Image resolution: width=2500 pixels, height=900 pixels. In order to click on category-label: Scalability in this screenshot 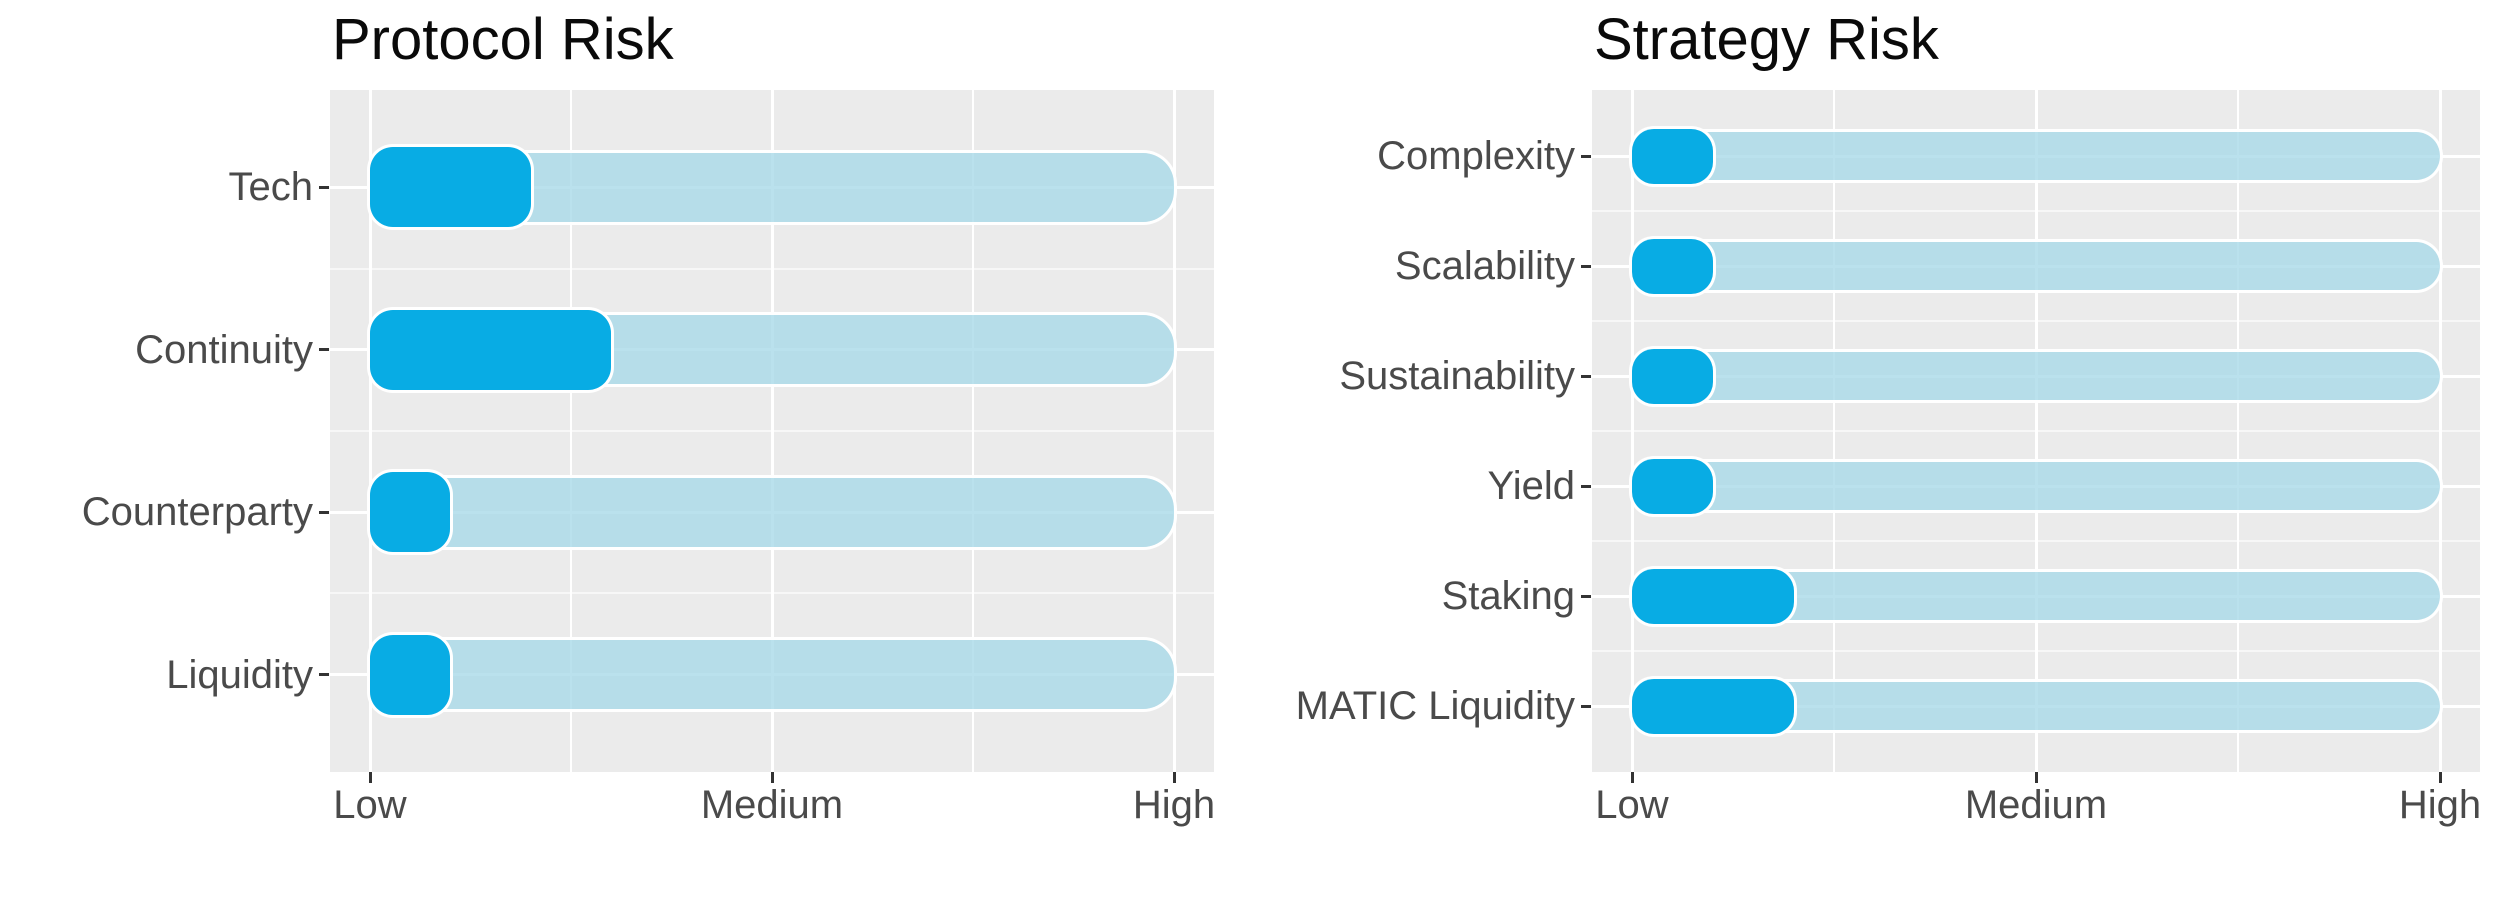, I will do `click(1484, 266)`.